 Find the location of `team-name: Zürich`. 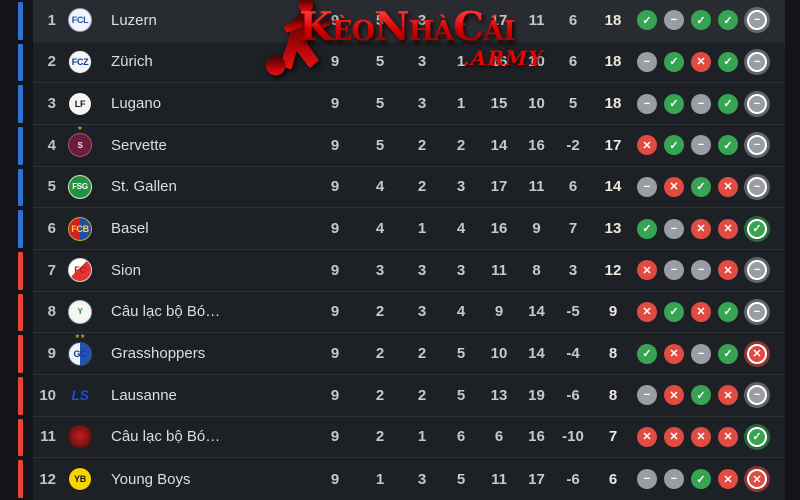

team-name: Zürich is located at coordinates (132, 62).